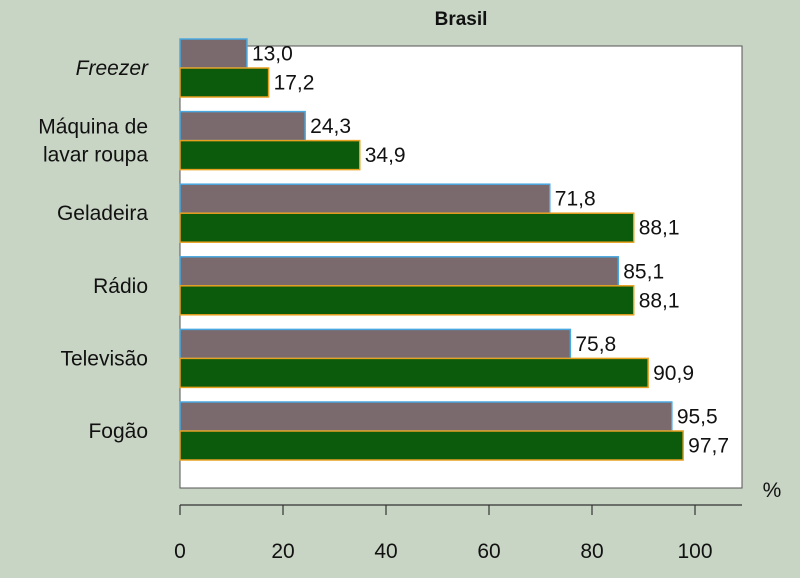  I want to click on category-label-4: Televisão, so click(104, 358).